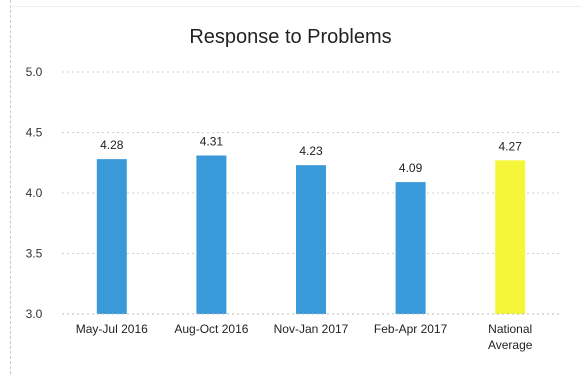  What do you see at coordinates (34, 193) in the screenshot?
I see `y-tick-label: 4.0` at bounding box center [34, 193].